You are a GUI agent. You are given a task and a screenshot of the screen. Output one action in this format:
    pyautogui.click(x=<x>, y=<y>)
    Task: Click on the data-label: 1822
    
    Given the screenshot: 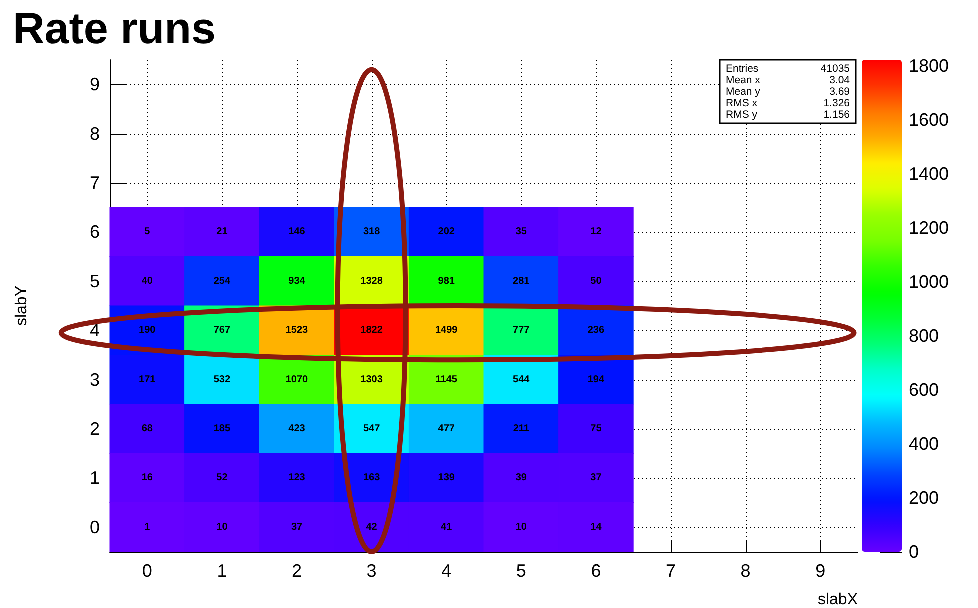 What is the action you would take?
    pyautogui.click(x=372, y=330)
    